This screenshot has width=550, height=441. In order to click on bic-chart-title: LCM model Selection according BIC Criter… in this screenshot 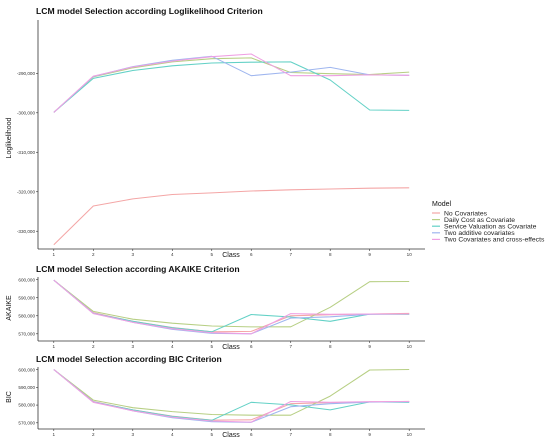, I will do `click(129, 359)`.